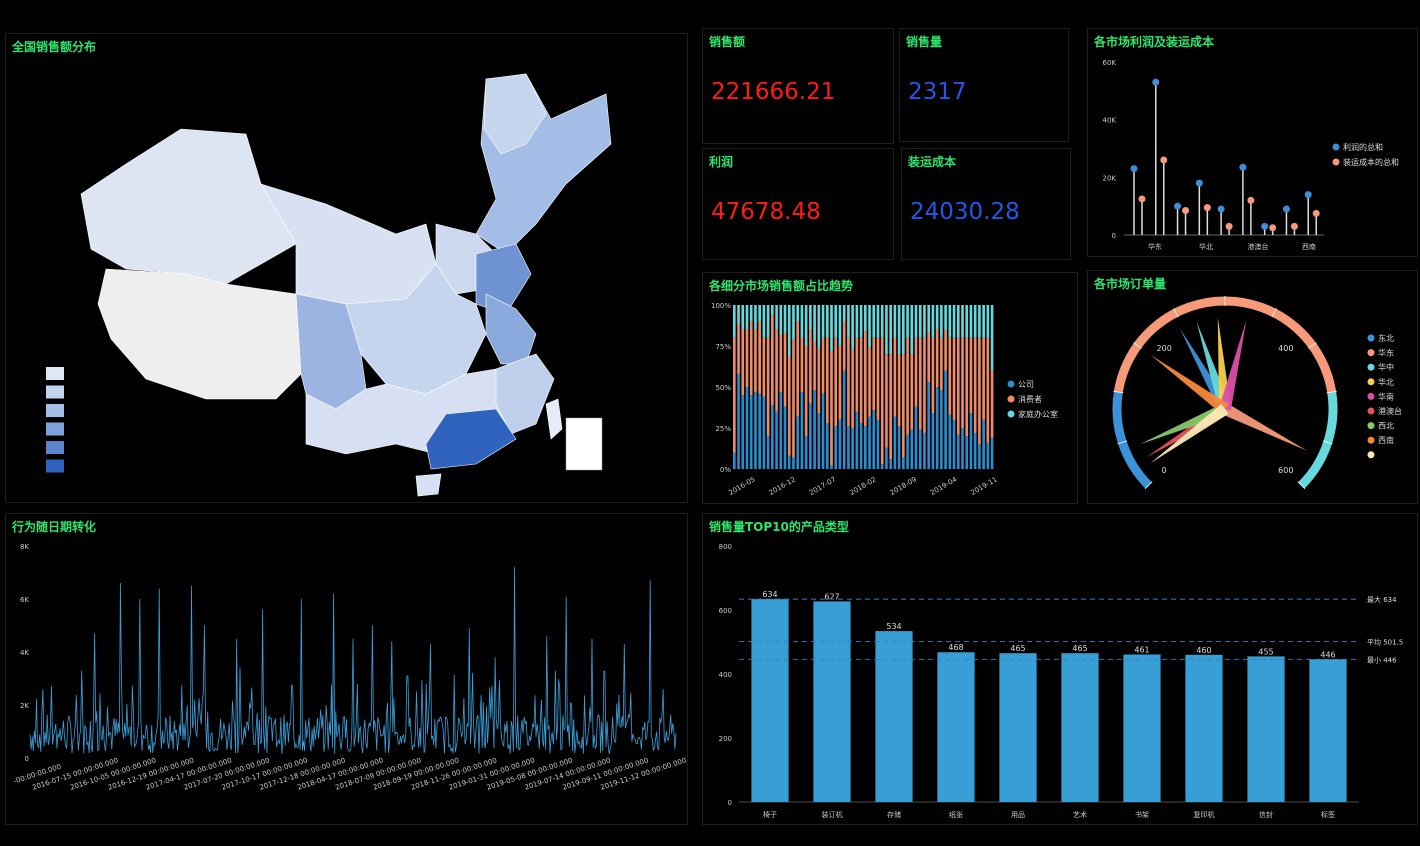  I want to click on top10-value-label: 465, so click(1079, 648).